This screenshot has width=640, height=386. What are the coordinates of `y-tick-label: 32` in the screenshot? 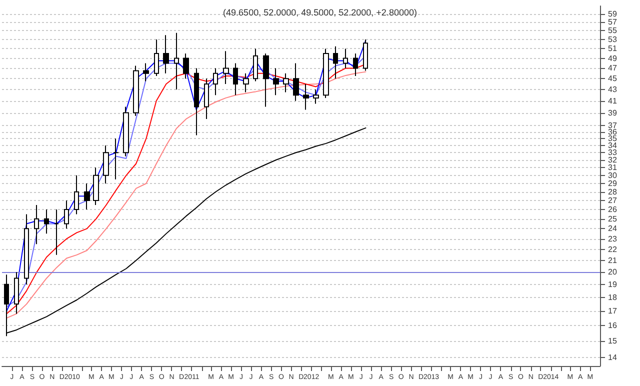 It's located at (613, 159).